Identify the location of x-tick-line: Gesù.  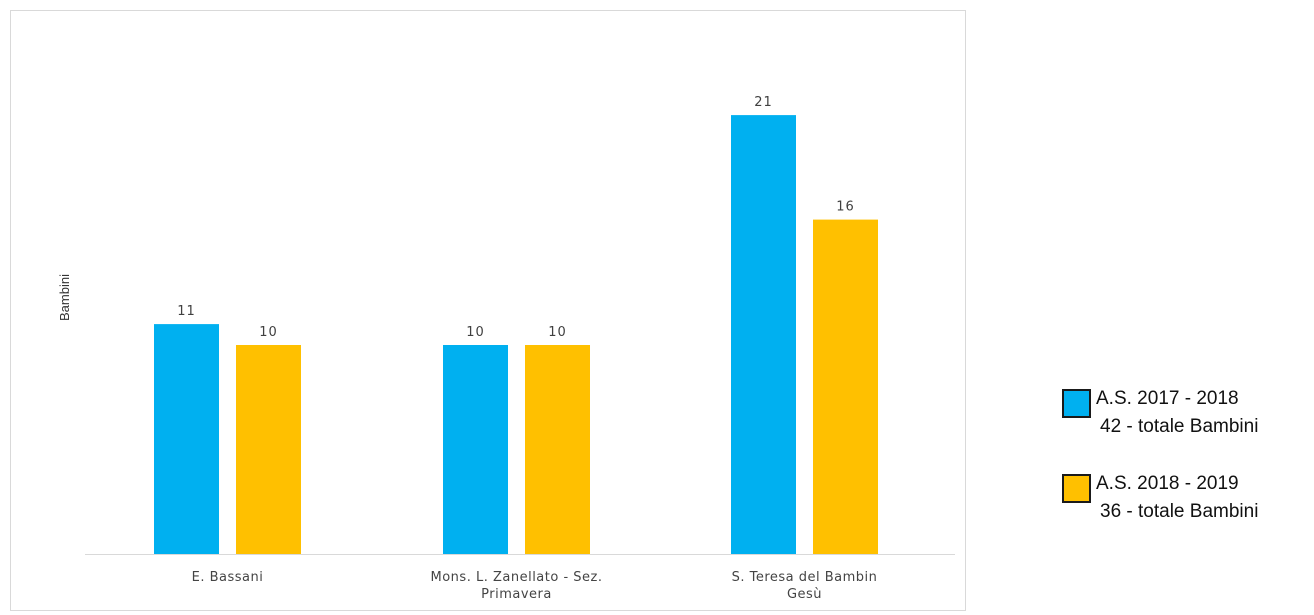
(804, 594).